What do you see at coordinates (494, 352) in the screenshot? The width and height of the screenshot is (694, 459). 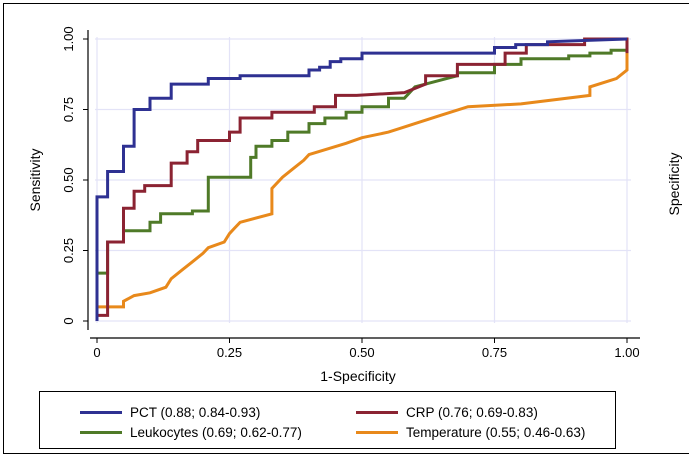 I see `x-tick-label-3: 0.75` at bounding box center [494, 352].